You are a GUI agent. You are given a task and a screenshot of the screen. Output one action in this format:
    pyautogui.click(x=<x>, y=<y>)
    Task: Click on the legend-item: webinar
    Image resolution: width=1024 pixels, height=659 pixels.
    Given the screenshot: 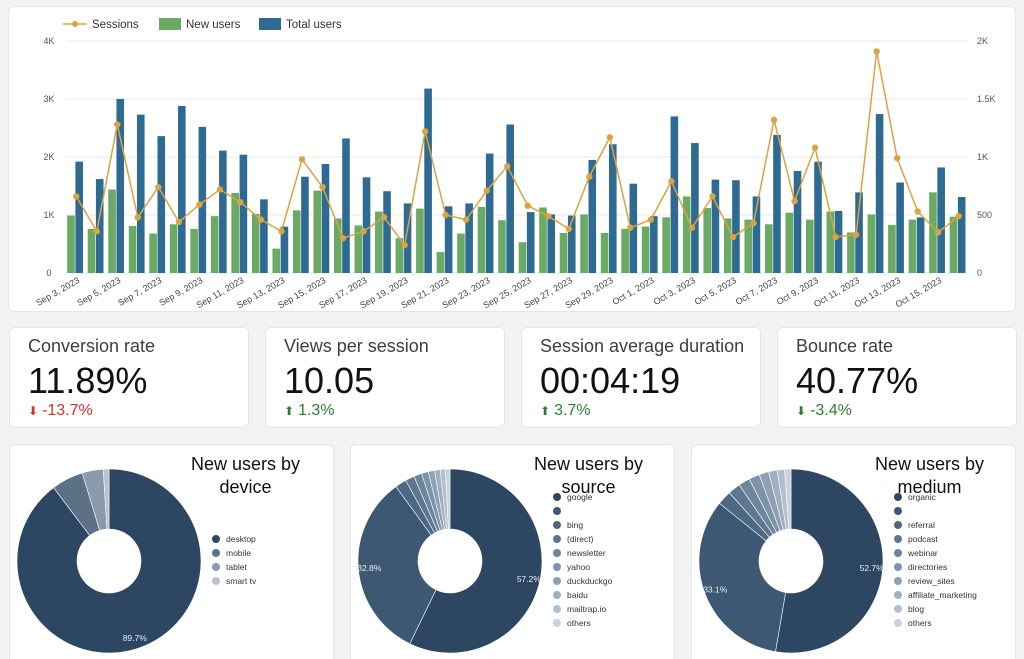 What is the action you would take?
    pyautogui.click(x=935, y=553)
    